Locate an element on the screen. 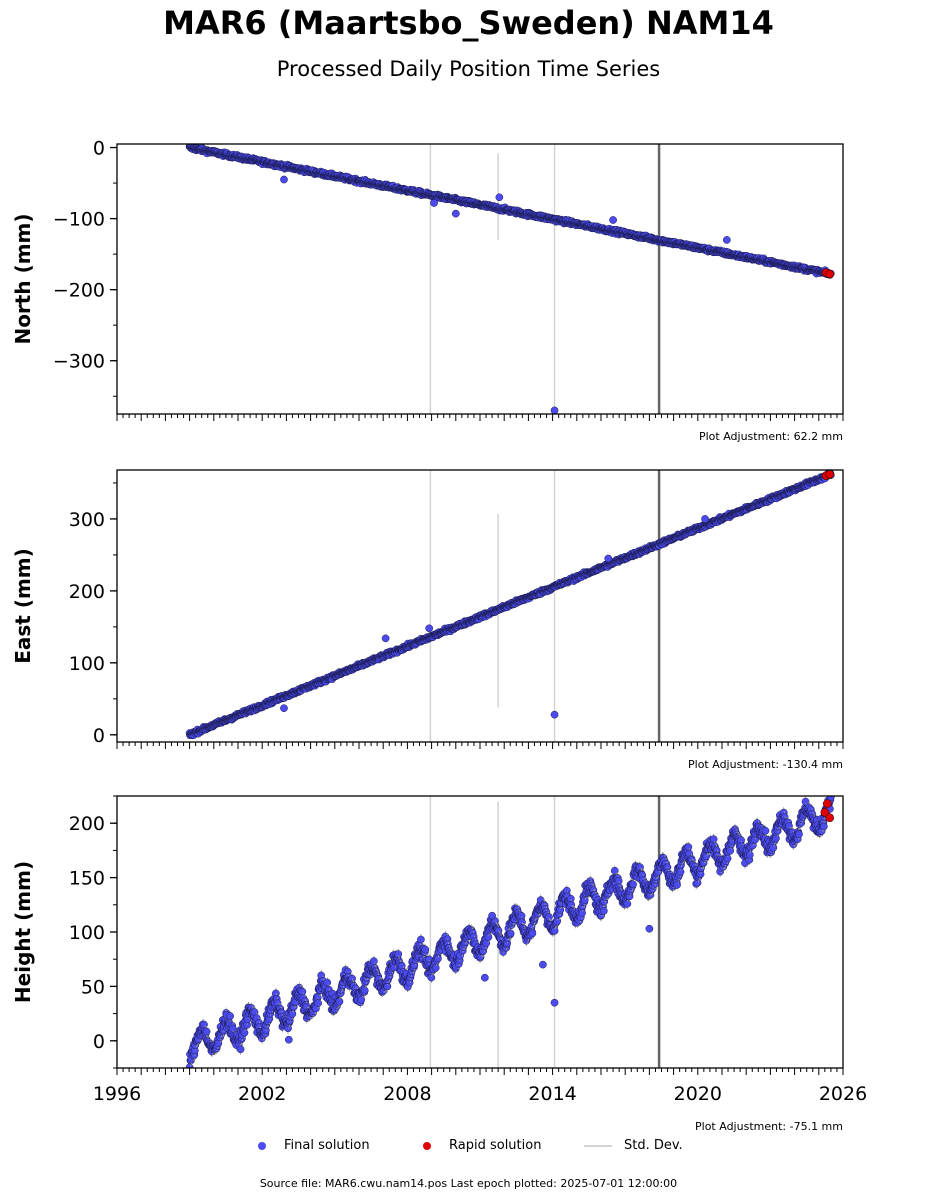 This screenshot has width=937, height=1200. y-tick-label: −200 is located at coordinates (79, 291).